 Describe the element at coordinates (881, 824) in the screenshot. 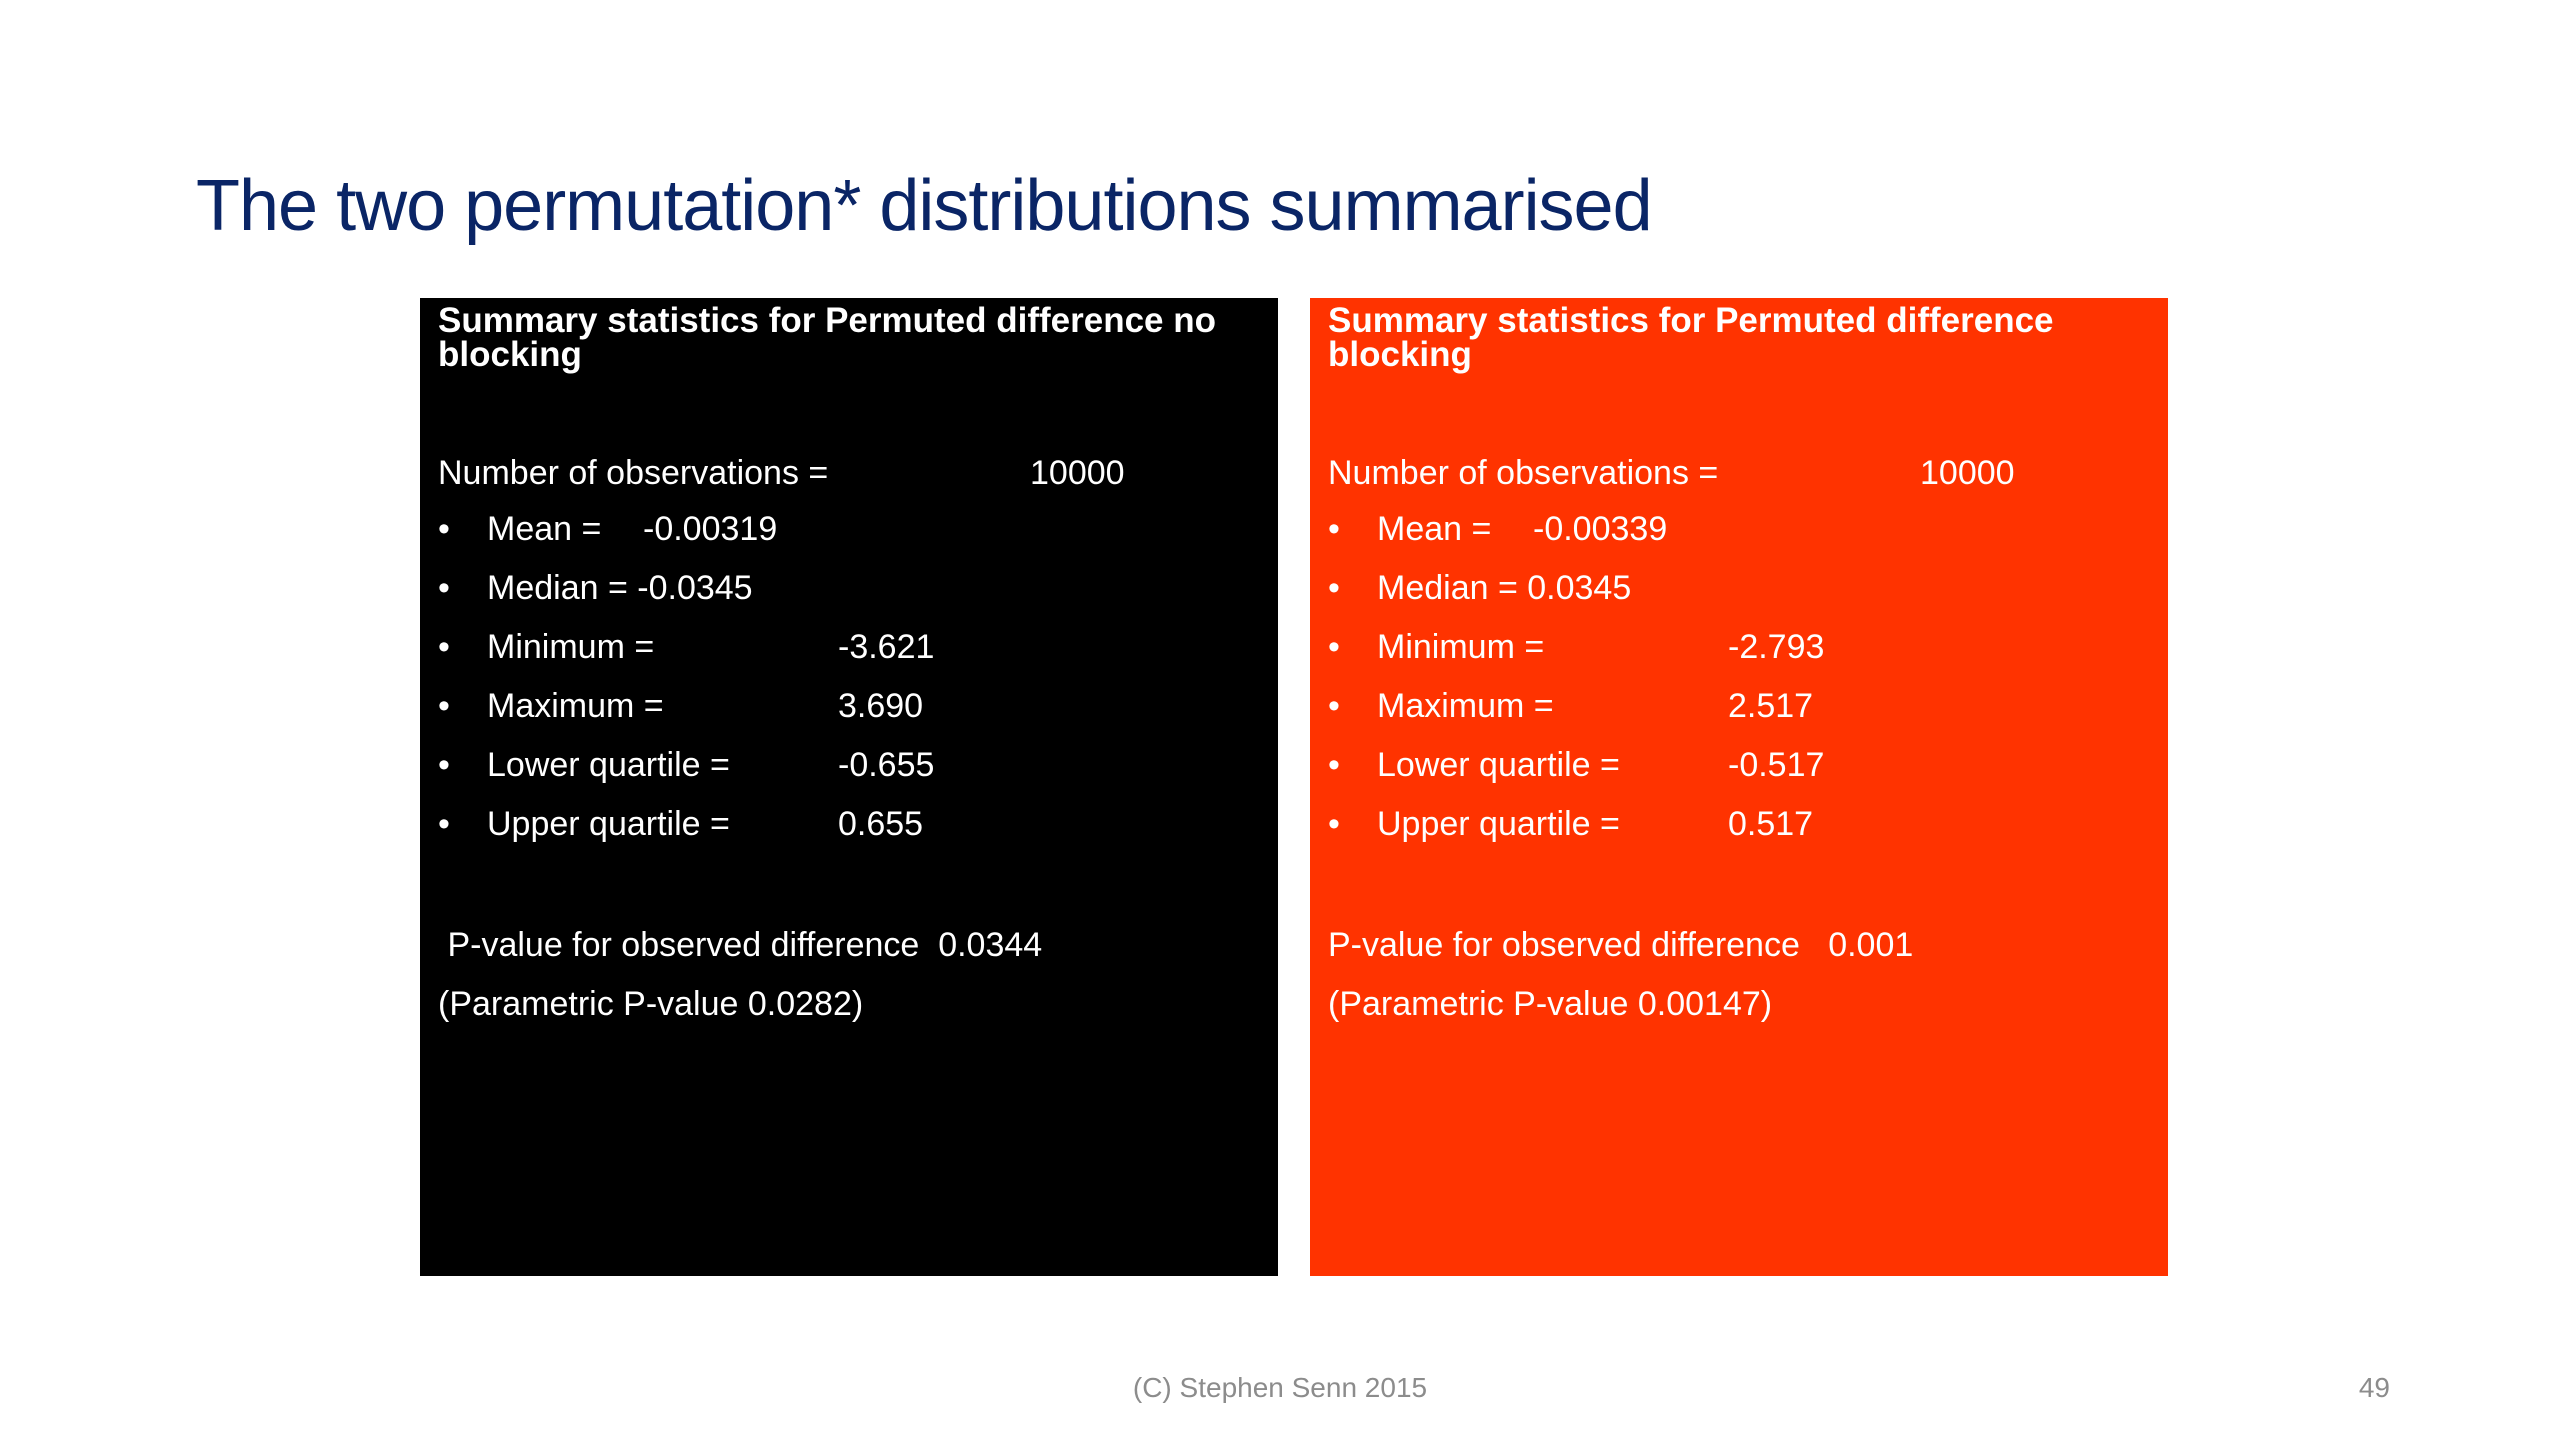

I see `stat-value: 0.655` at that location.